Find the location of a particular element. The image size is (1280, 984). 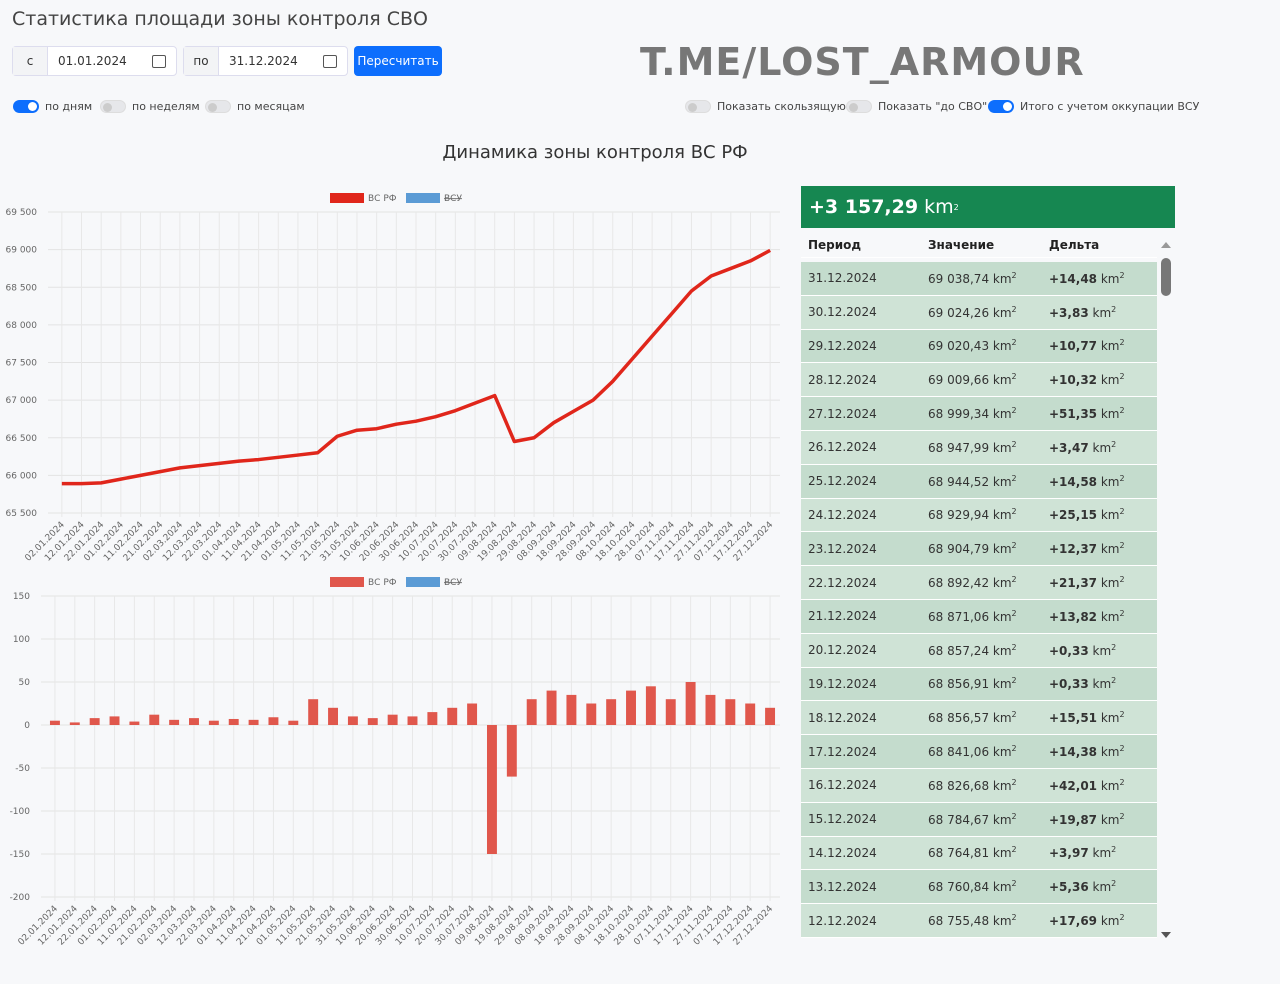

scroll-down is located at coordinates (1166, 935).